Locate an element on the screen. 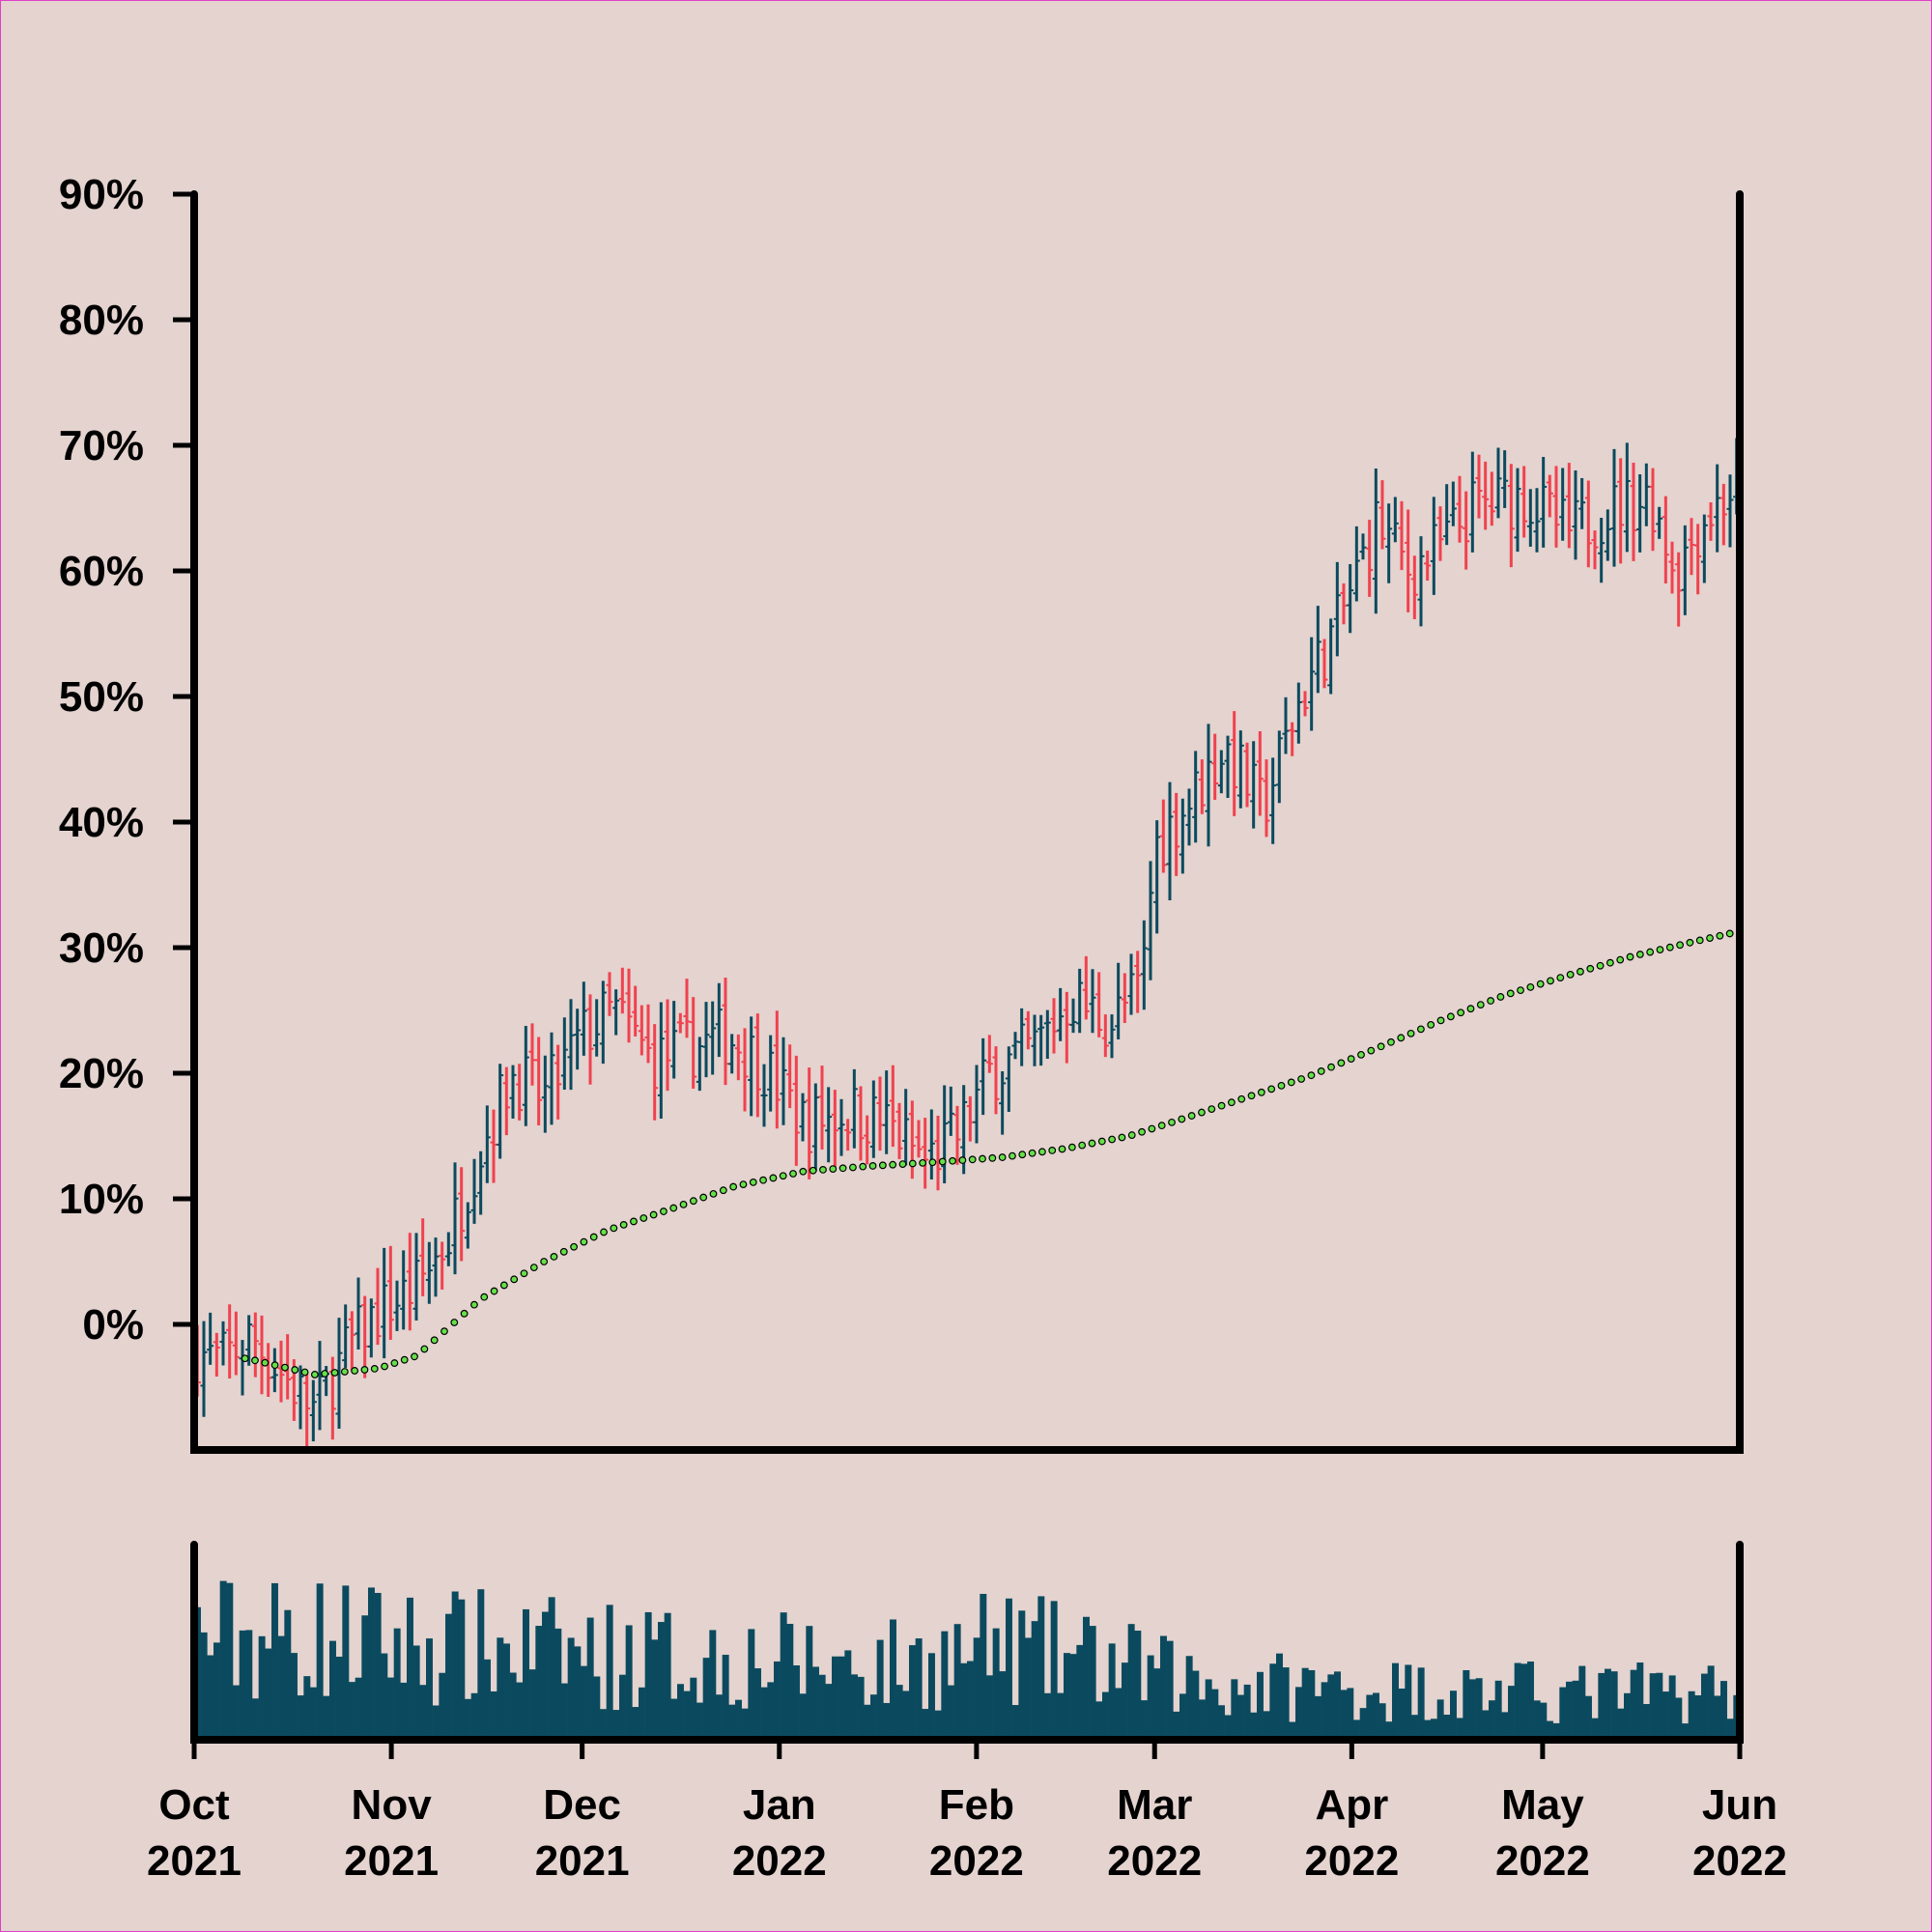 The height and width of the screenshot is (1932, 1932). y-tick-label: 20% is located at coordinates (101, 1073).